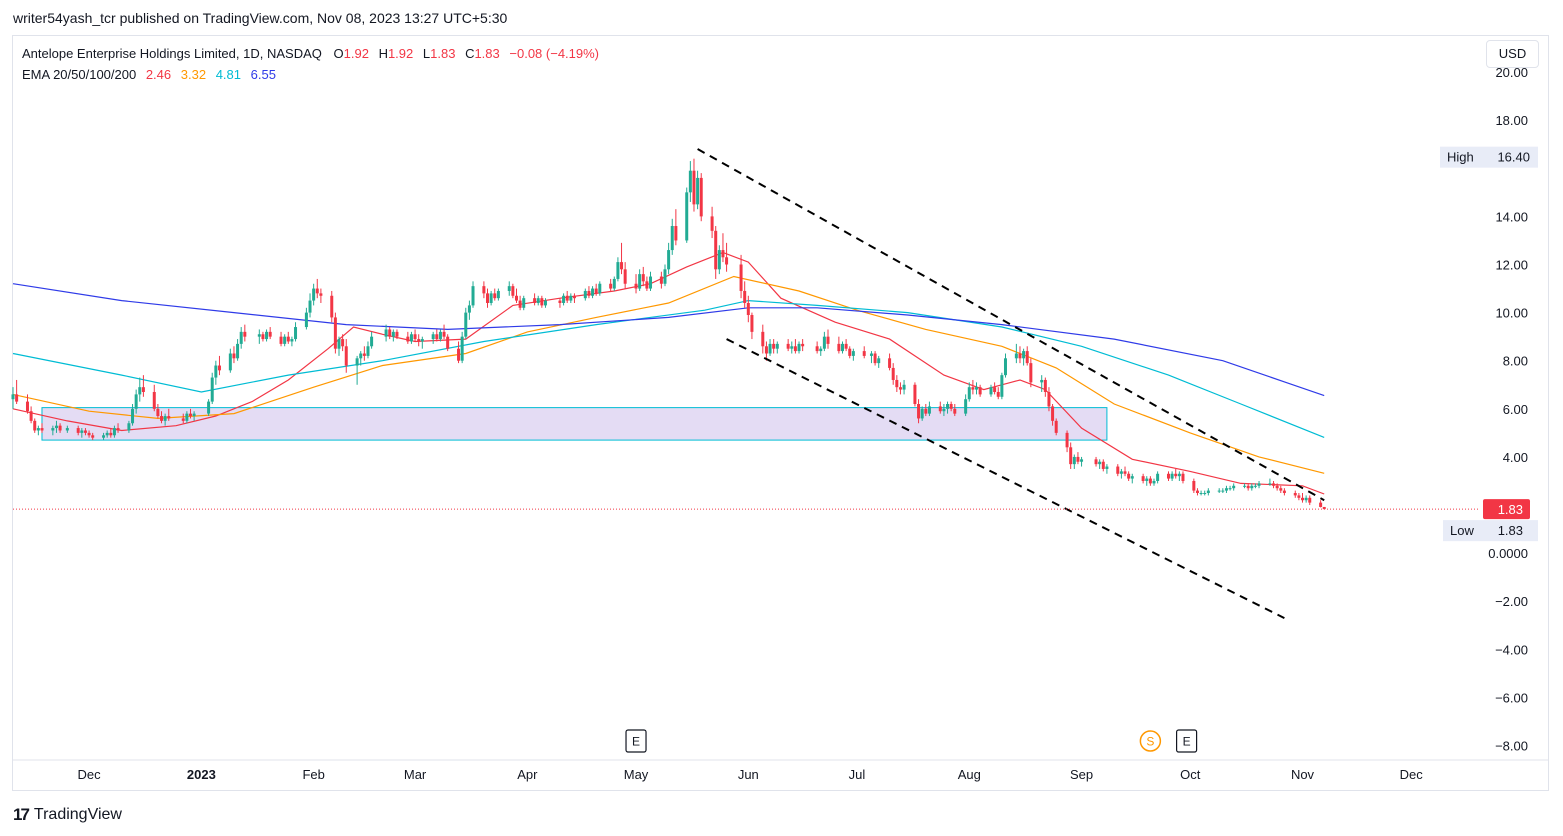  Describe the element at coordinates (857, 774) in the screenshot. I see `x-tick-label: Jul` at that location.